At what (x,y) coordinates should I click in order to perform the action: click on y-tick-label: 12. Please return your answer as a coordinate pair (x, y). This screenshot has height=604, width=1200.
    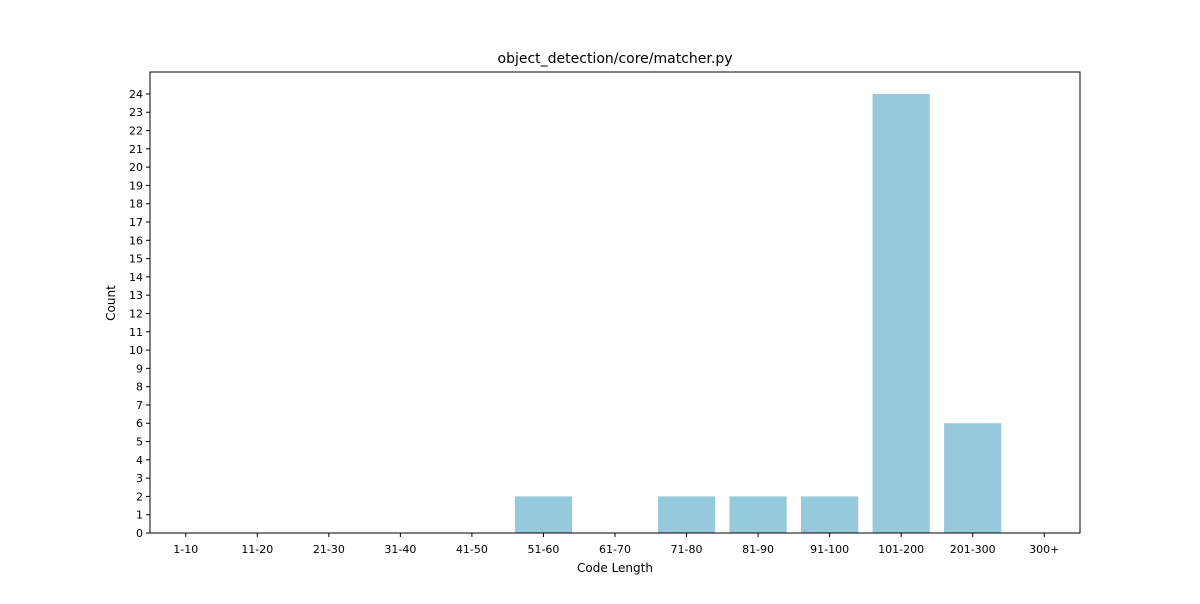
    Looking at the image, I should click on (136, 313).